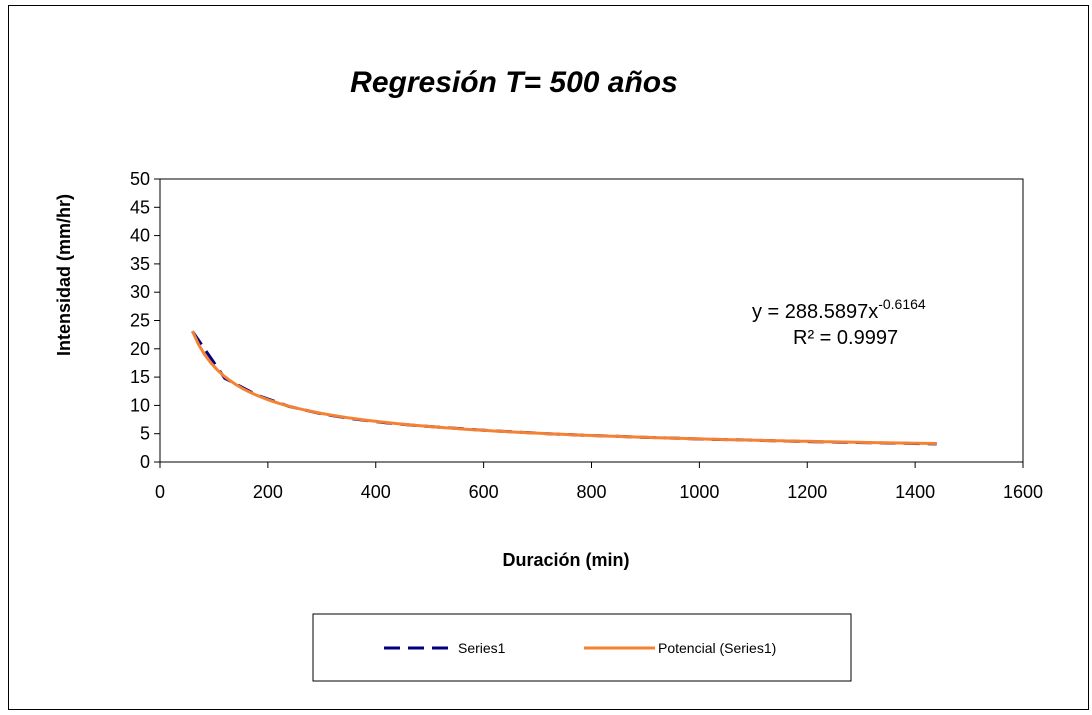  What do you see at coordinates (514, 82) in the screenshot?
I see `chart-title: Regresión T= 500 años` at bounding box center [514, 82].